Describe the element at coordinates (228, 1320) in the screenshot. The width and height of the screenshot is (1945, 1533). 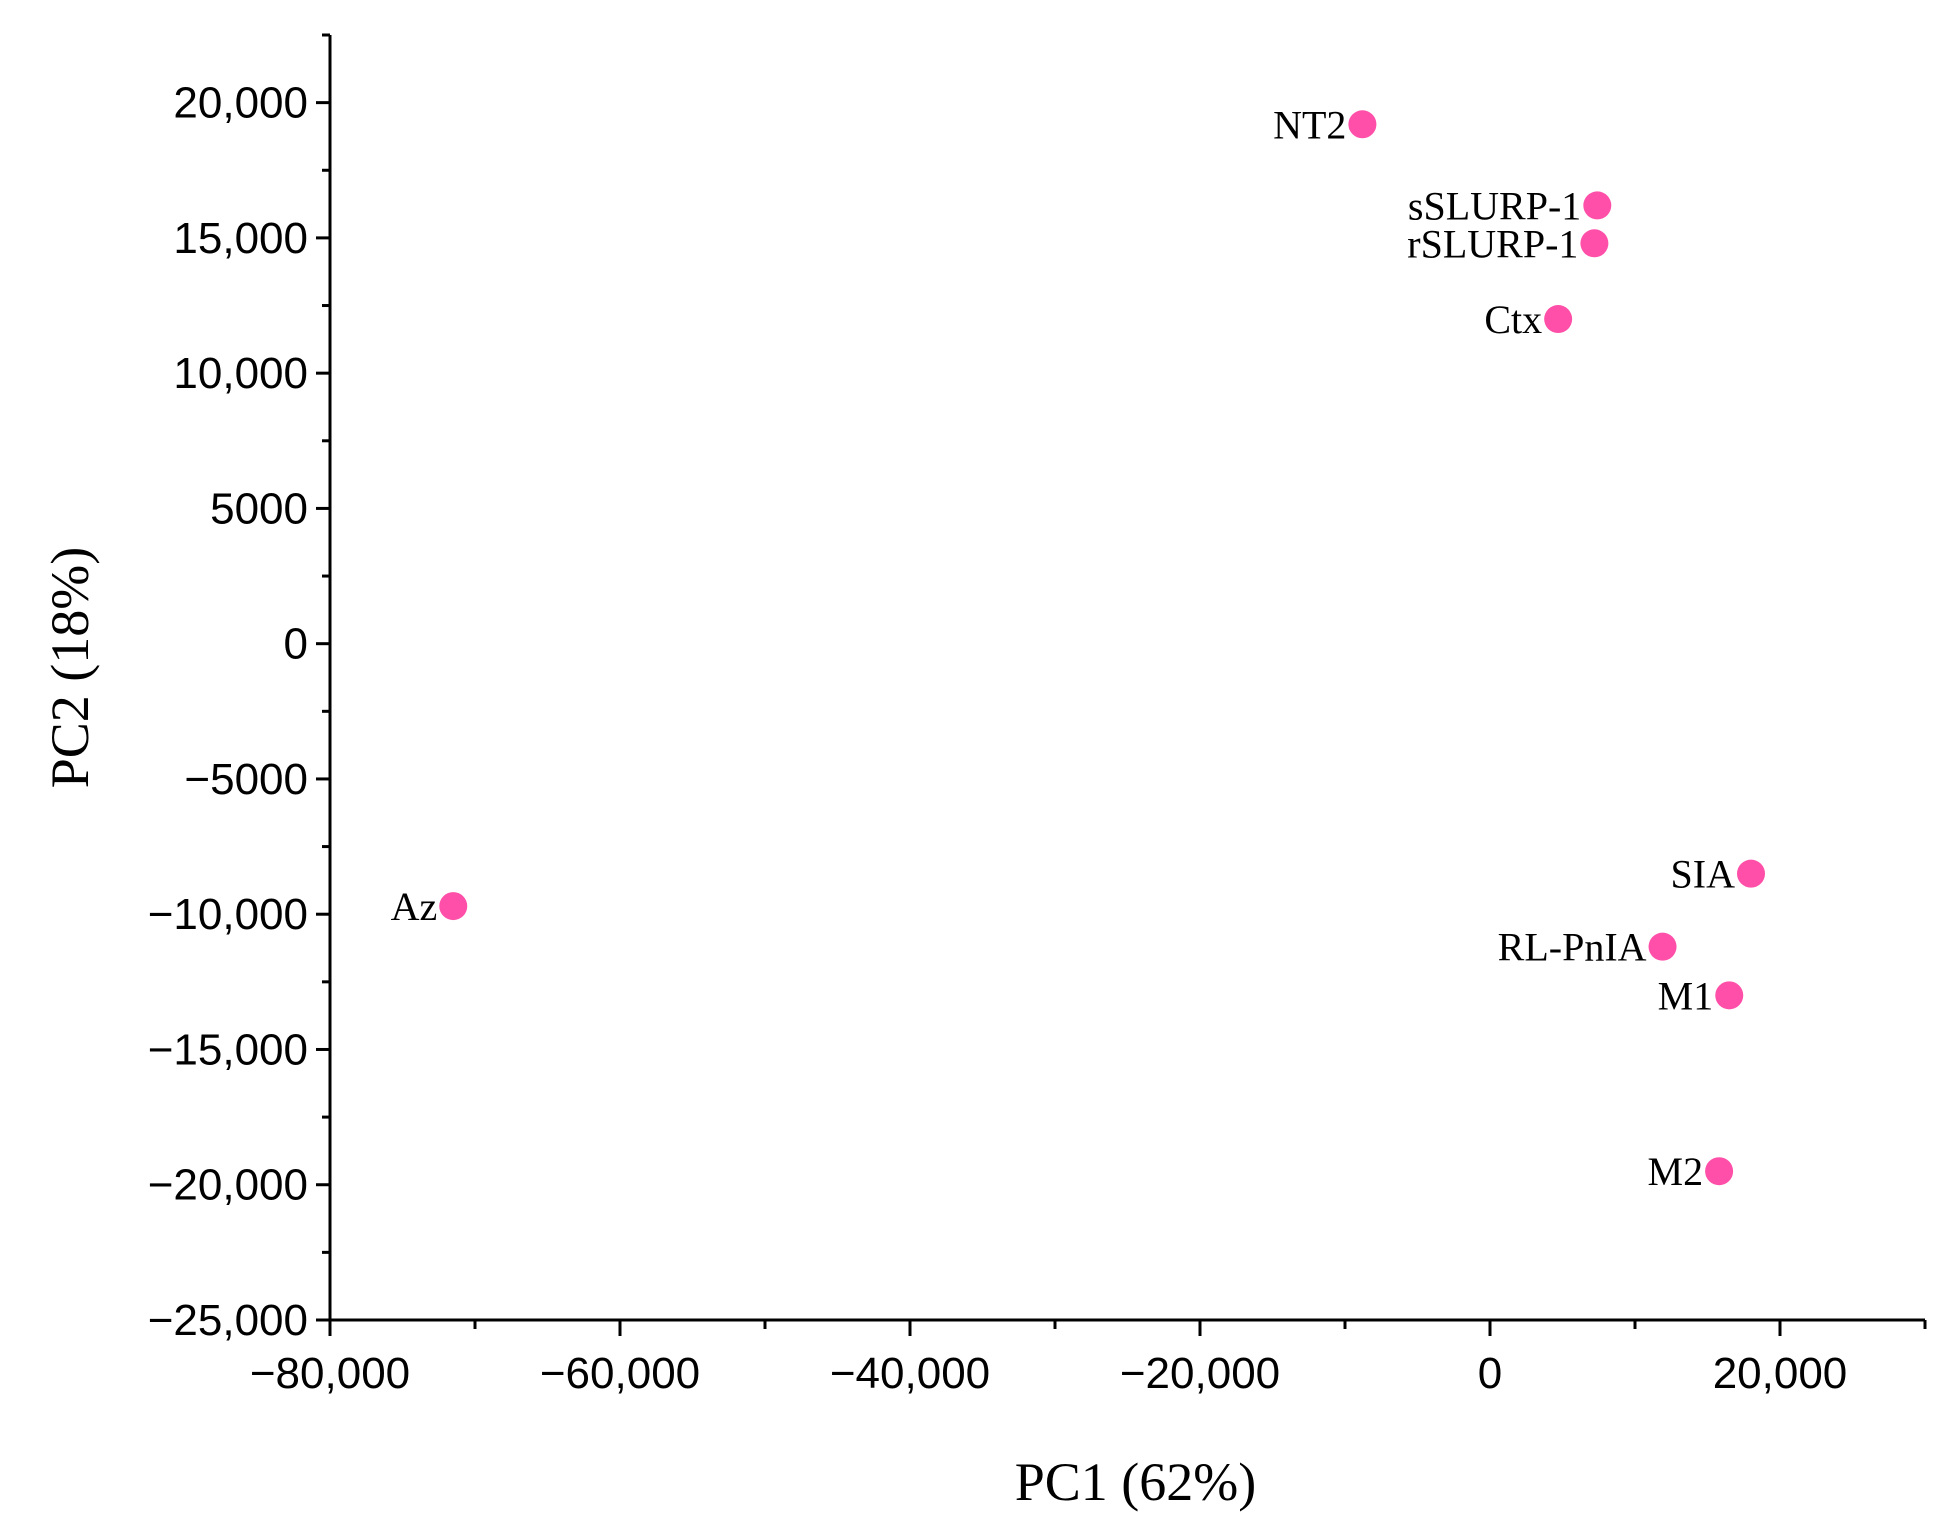
I see `y-tick-label: −25,000` at that location.